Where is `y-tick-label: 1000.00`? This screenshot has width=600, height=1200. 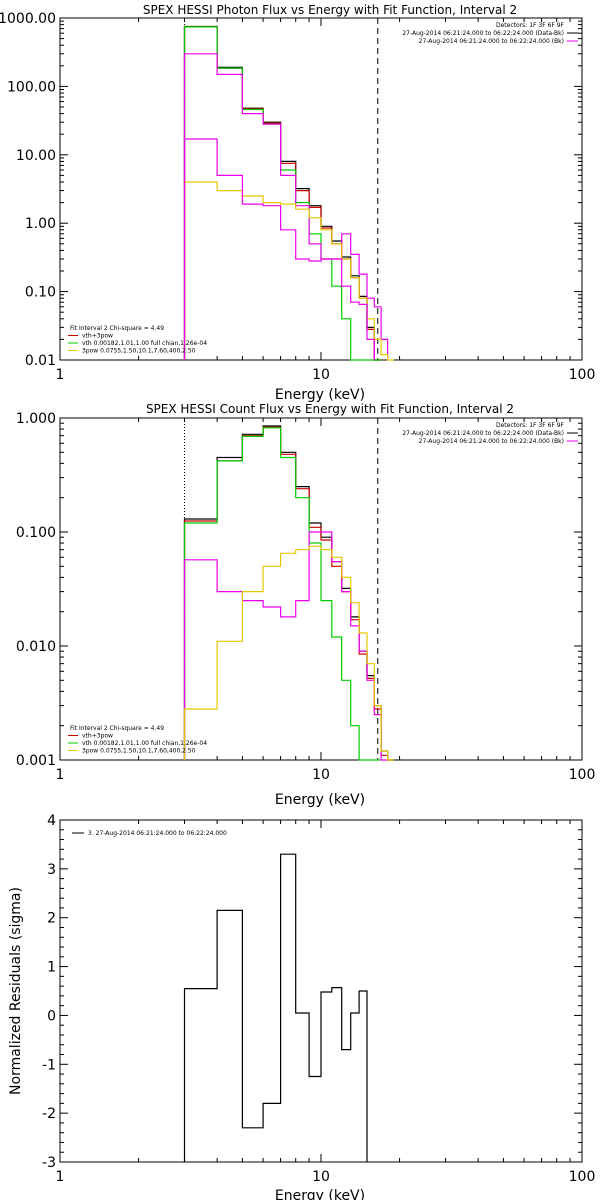 y-tick-label: 1000.00 is located at coordinates (28, 19).